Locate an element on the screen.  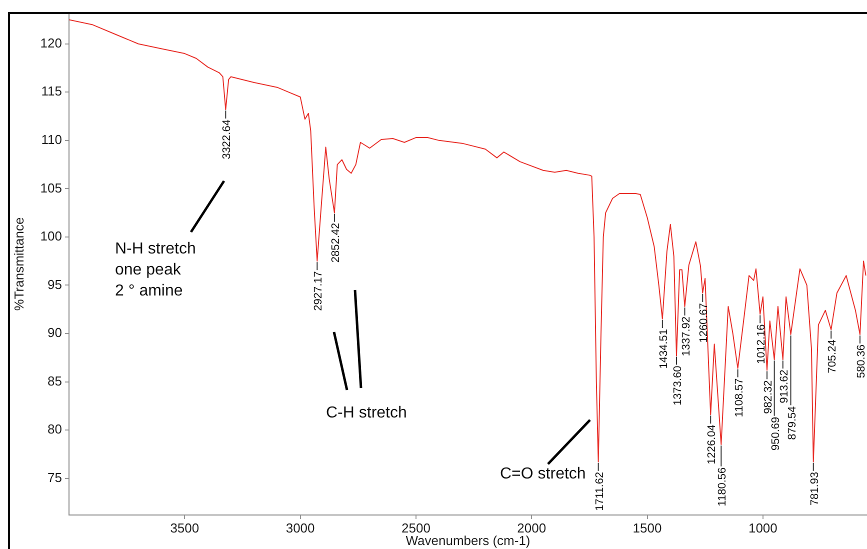
y-tick-label: 75 is located at coordinates (55, 477).